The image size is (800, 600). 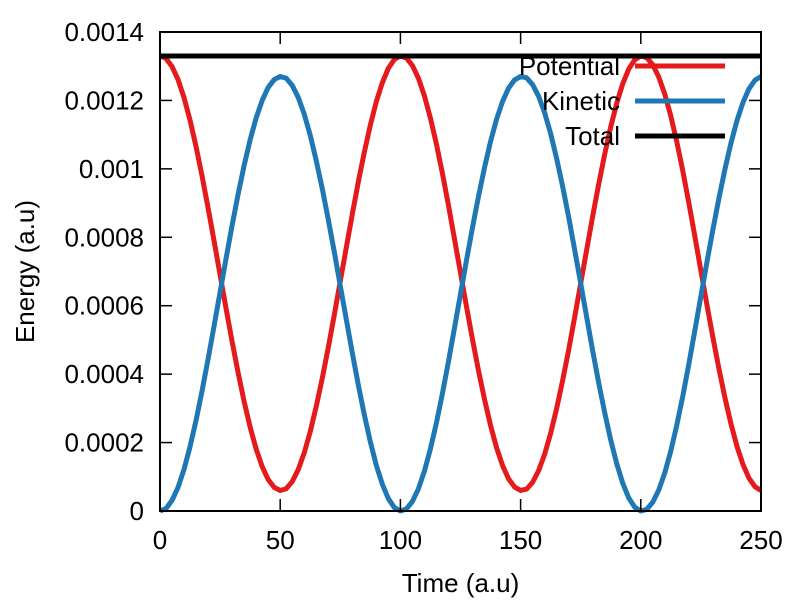 What do you see at coordinates (25, 271) in the screenshot?
I see `y-axis-title: Energy (a.u)` at bounding box center [25, 271].